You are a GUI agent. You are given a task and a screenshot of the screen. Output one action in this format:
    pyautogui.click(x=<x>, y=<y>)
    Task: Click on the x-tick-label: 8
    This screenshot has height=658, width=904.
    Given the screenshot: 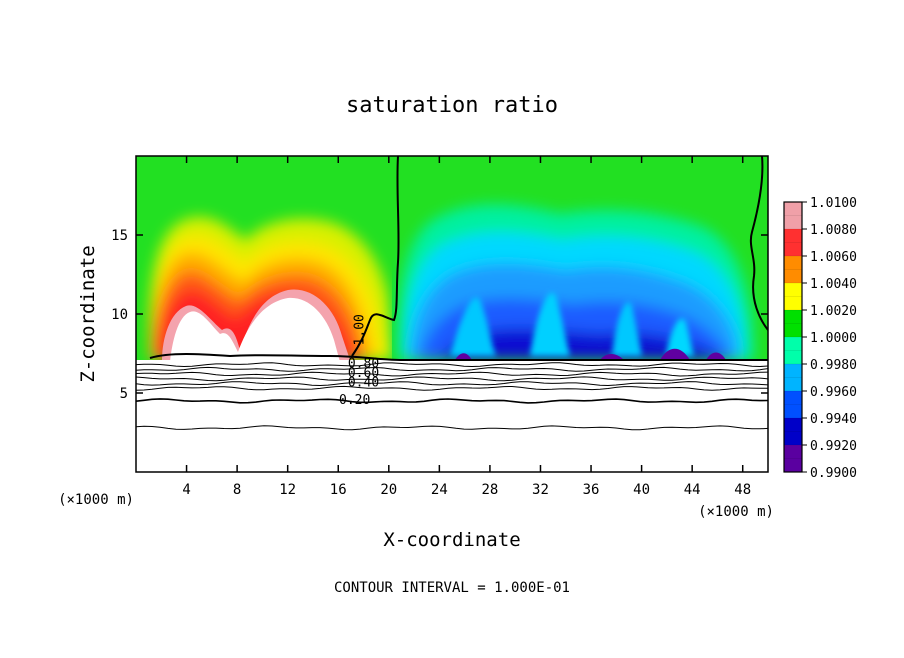 What is the action you would take?
    pyautogui.click(x=237, y=490)
    